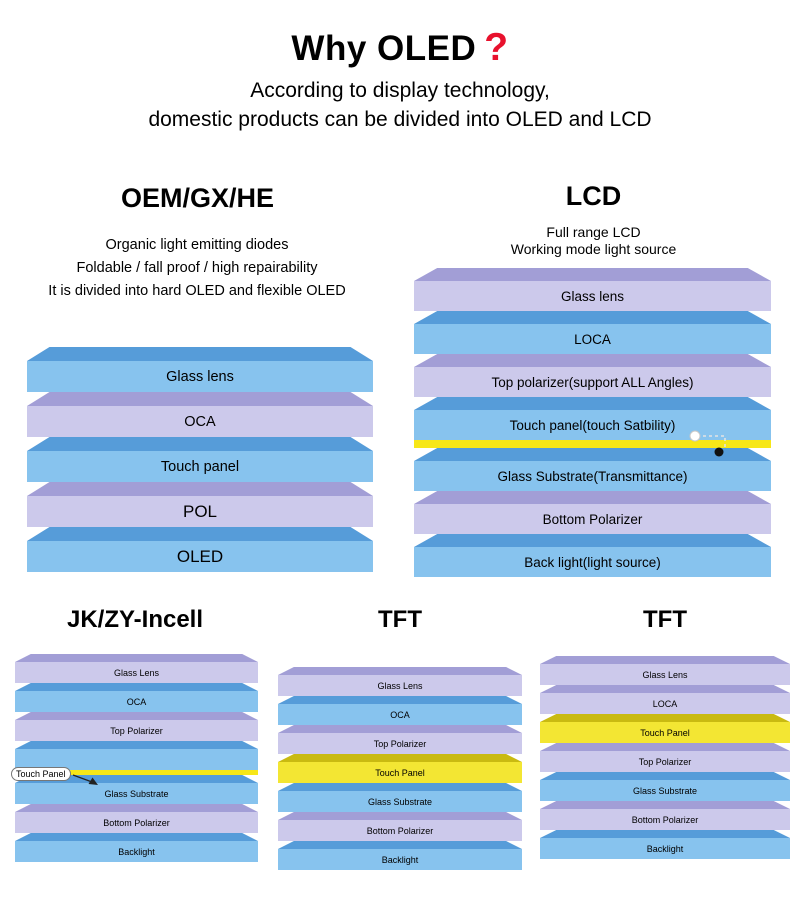 The image size is (800, 909). I want to click on oled-layer-oca: OCA, so click(200, 414).